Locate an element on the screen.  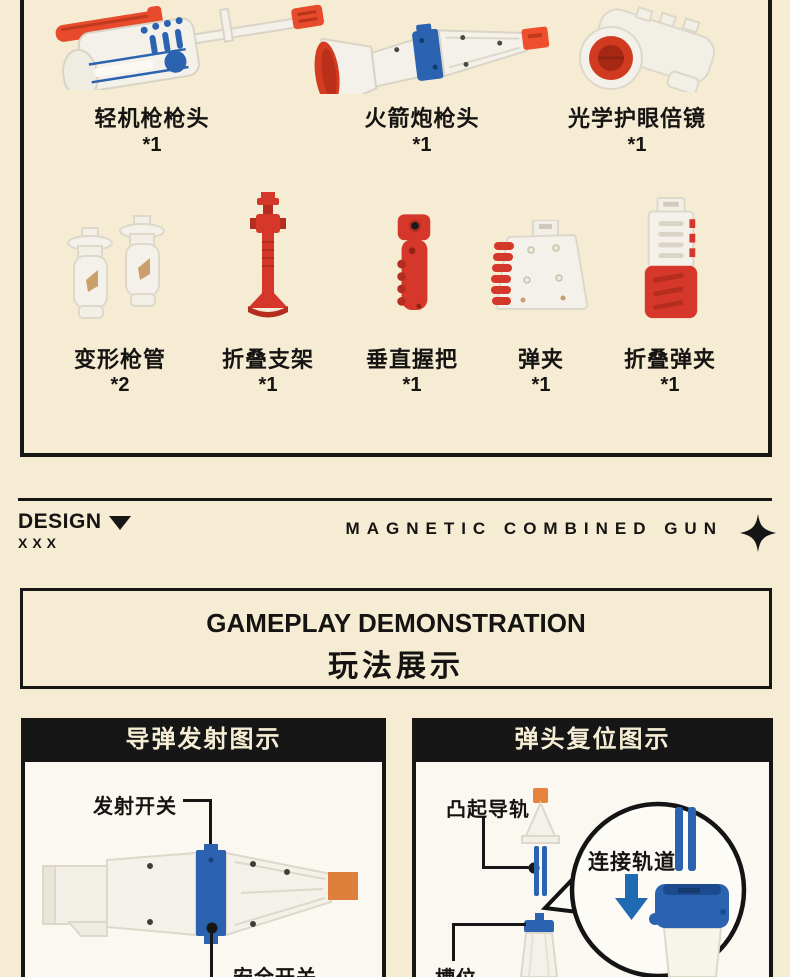
design-heading-text: DESIGN is located at coordinates (60, 521).